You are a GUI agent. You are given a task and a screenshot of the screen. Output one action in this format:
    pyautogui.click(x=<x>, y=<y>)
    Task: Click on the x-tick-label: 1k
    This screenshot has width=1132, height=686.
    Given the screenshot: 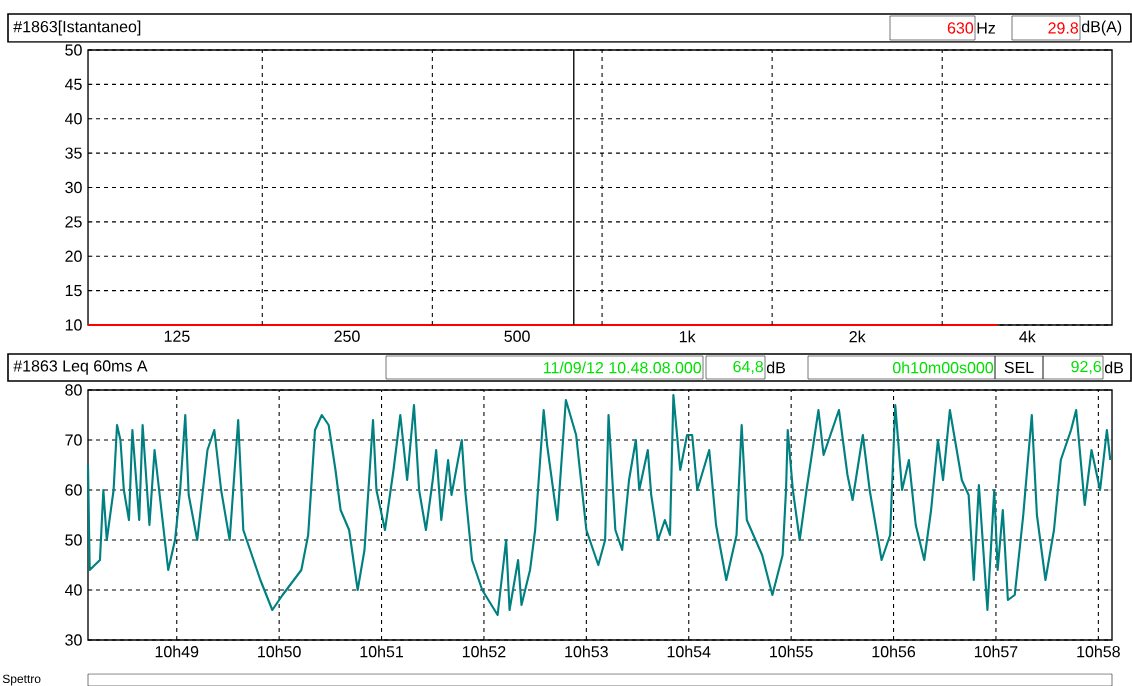 What is the action you would take?
    pyautogui.click(x=687, y=336)
    